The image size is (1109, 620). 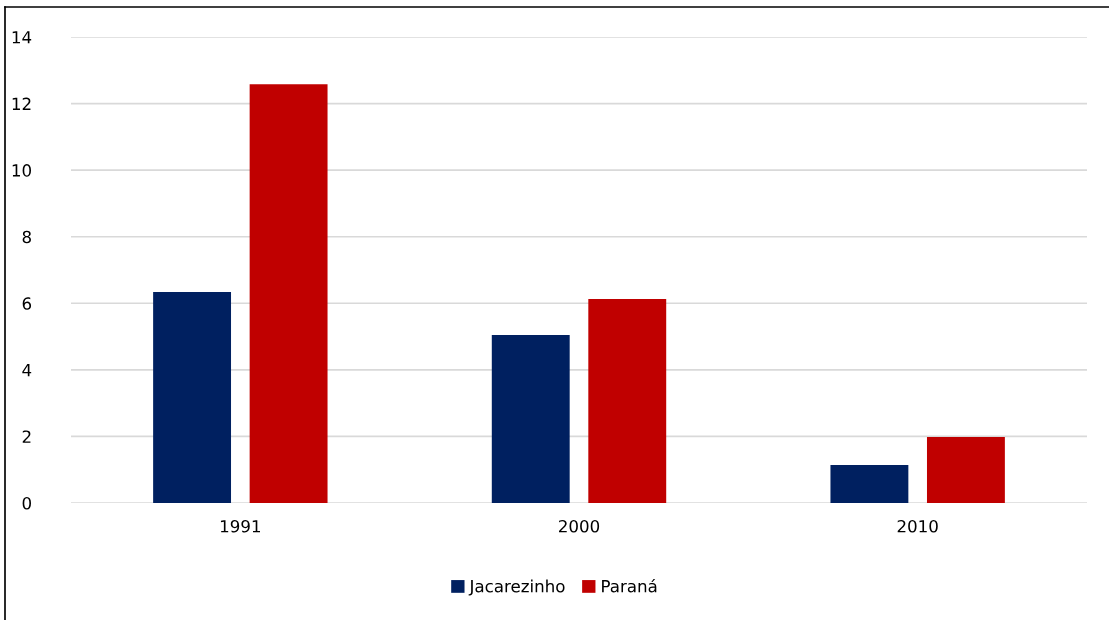 What do you see at coordinates (26, 237) in the screenshot?
I see `y-tick-label: 8` at bounding box center [26, 237].